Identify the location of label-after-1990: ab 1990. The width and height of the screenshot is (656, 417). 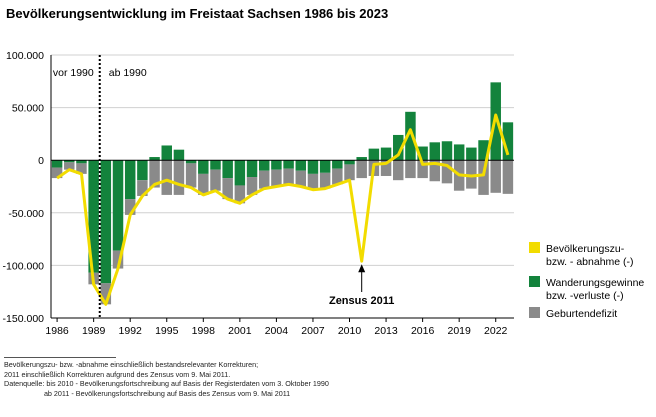
(128, 73).